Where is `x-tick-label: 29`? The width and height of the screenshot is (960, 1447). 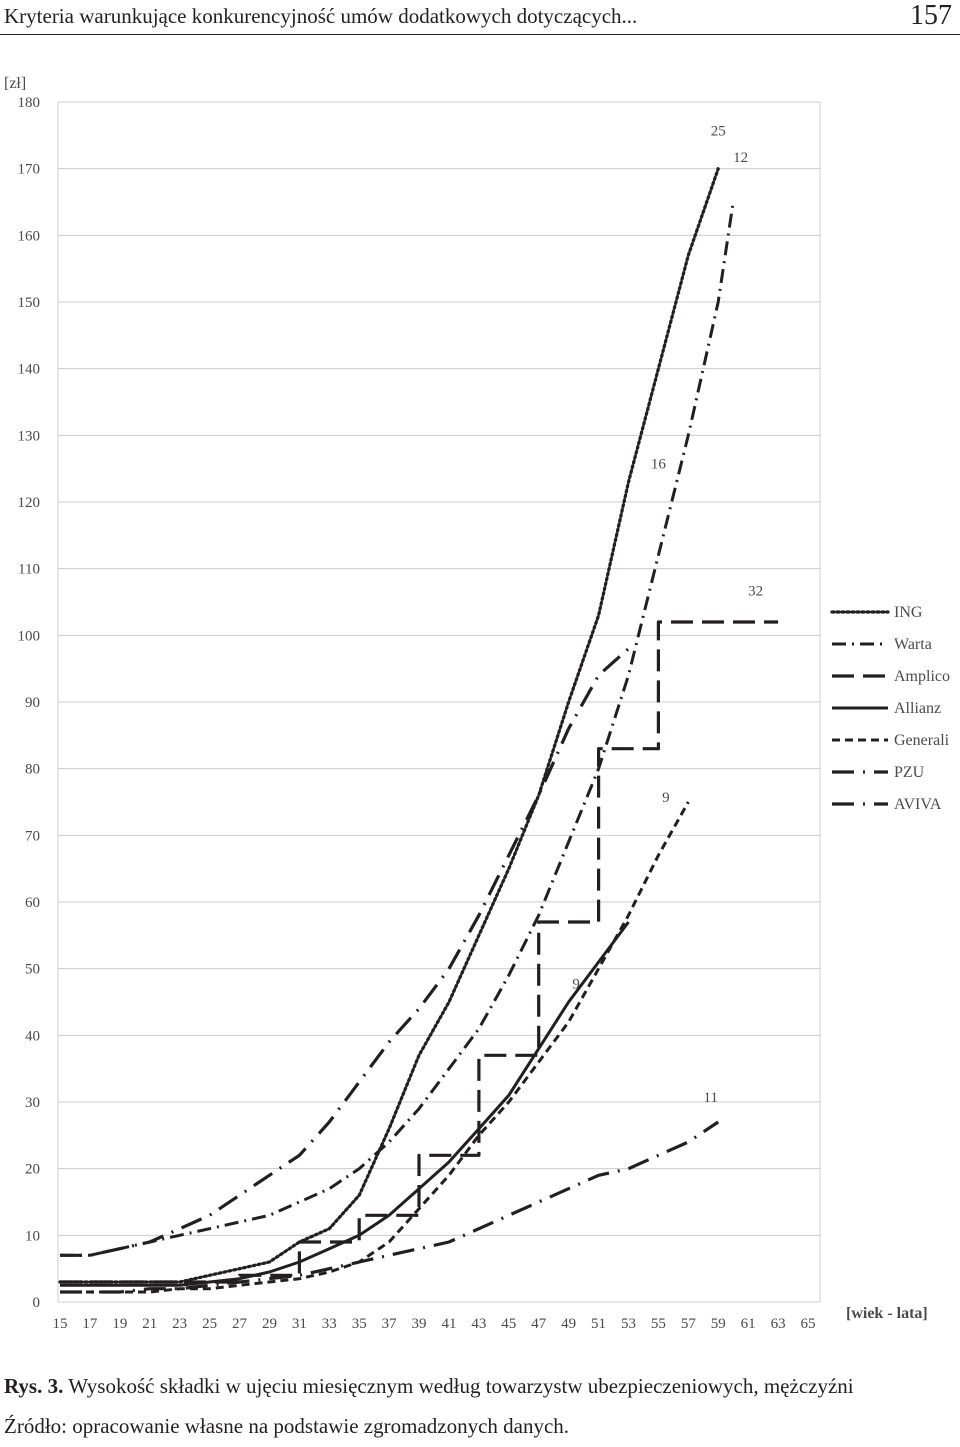 x-tick-label: 29 is located at coordinates (269, 1324).